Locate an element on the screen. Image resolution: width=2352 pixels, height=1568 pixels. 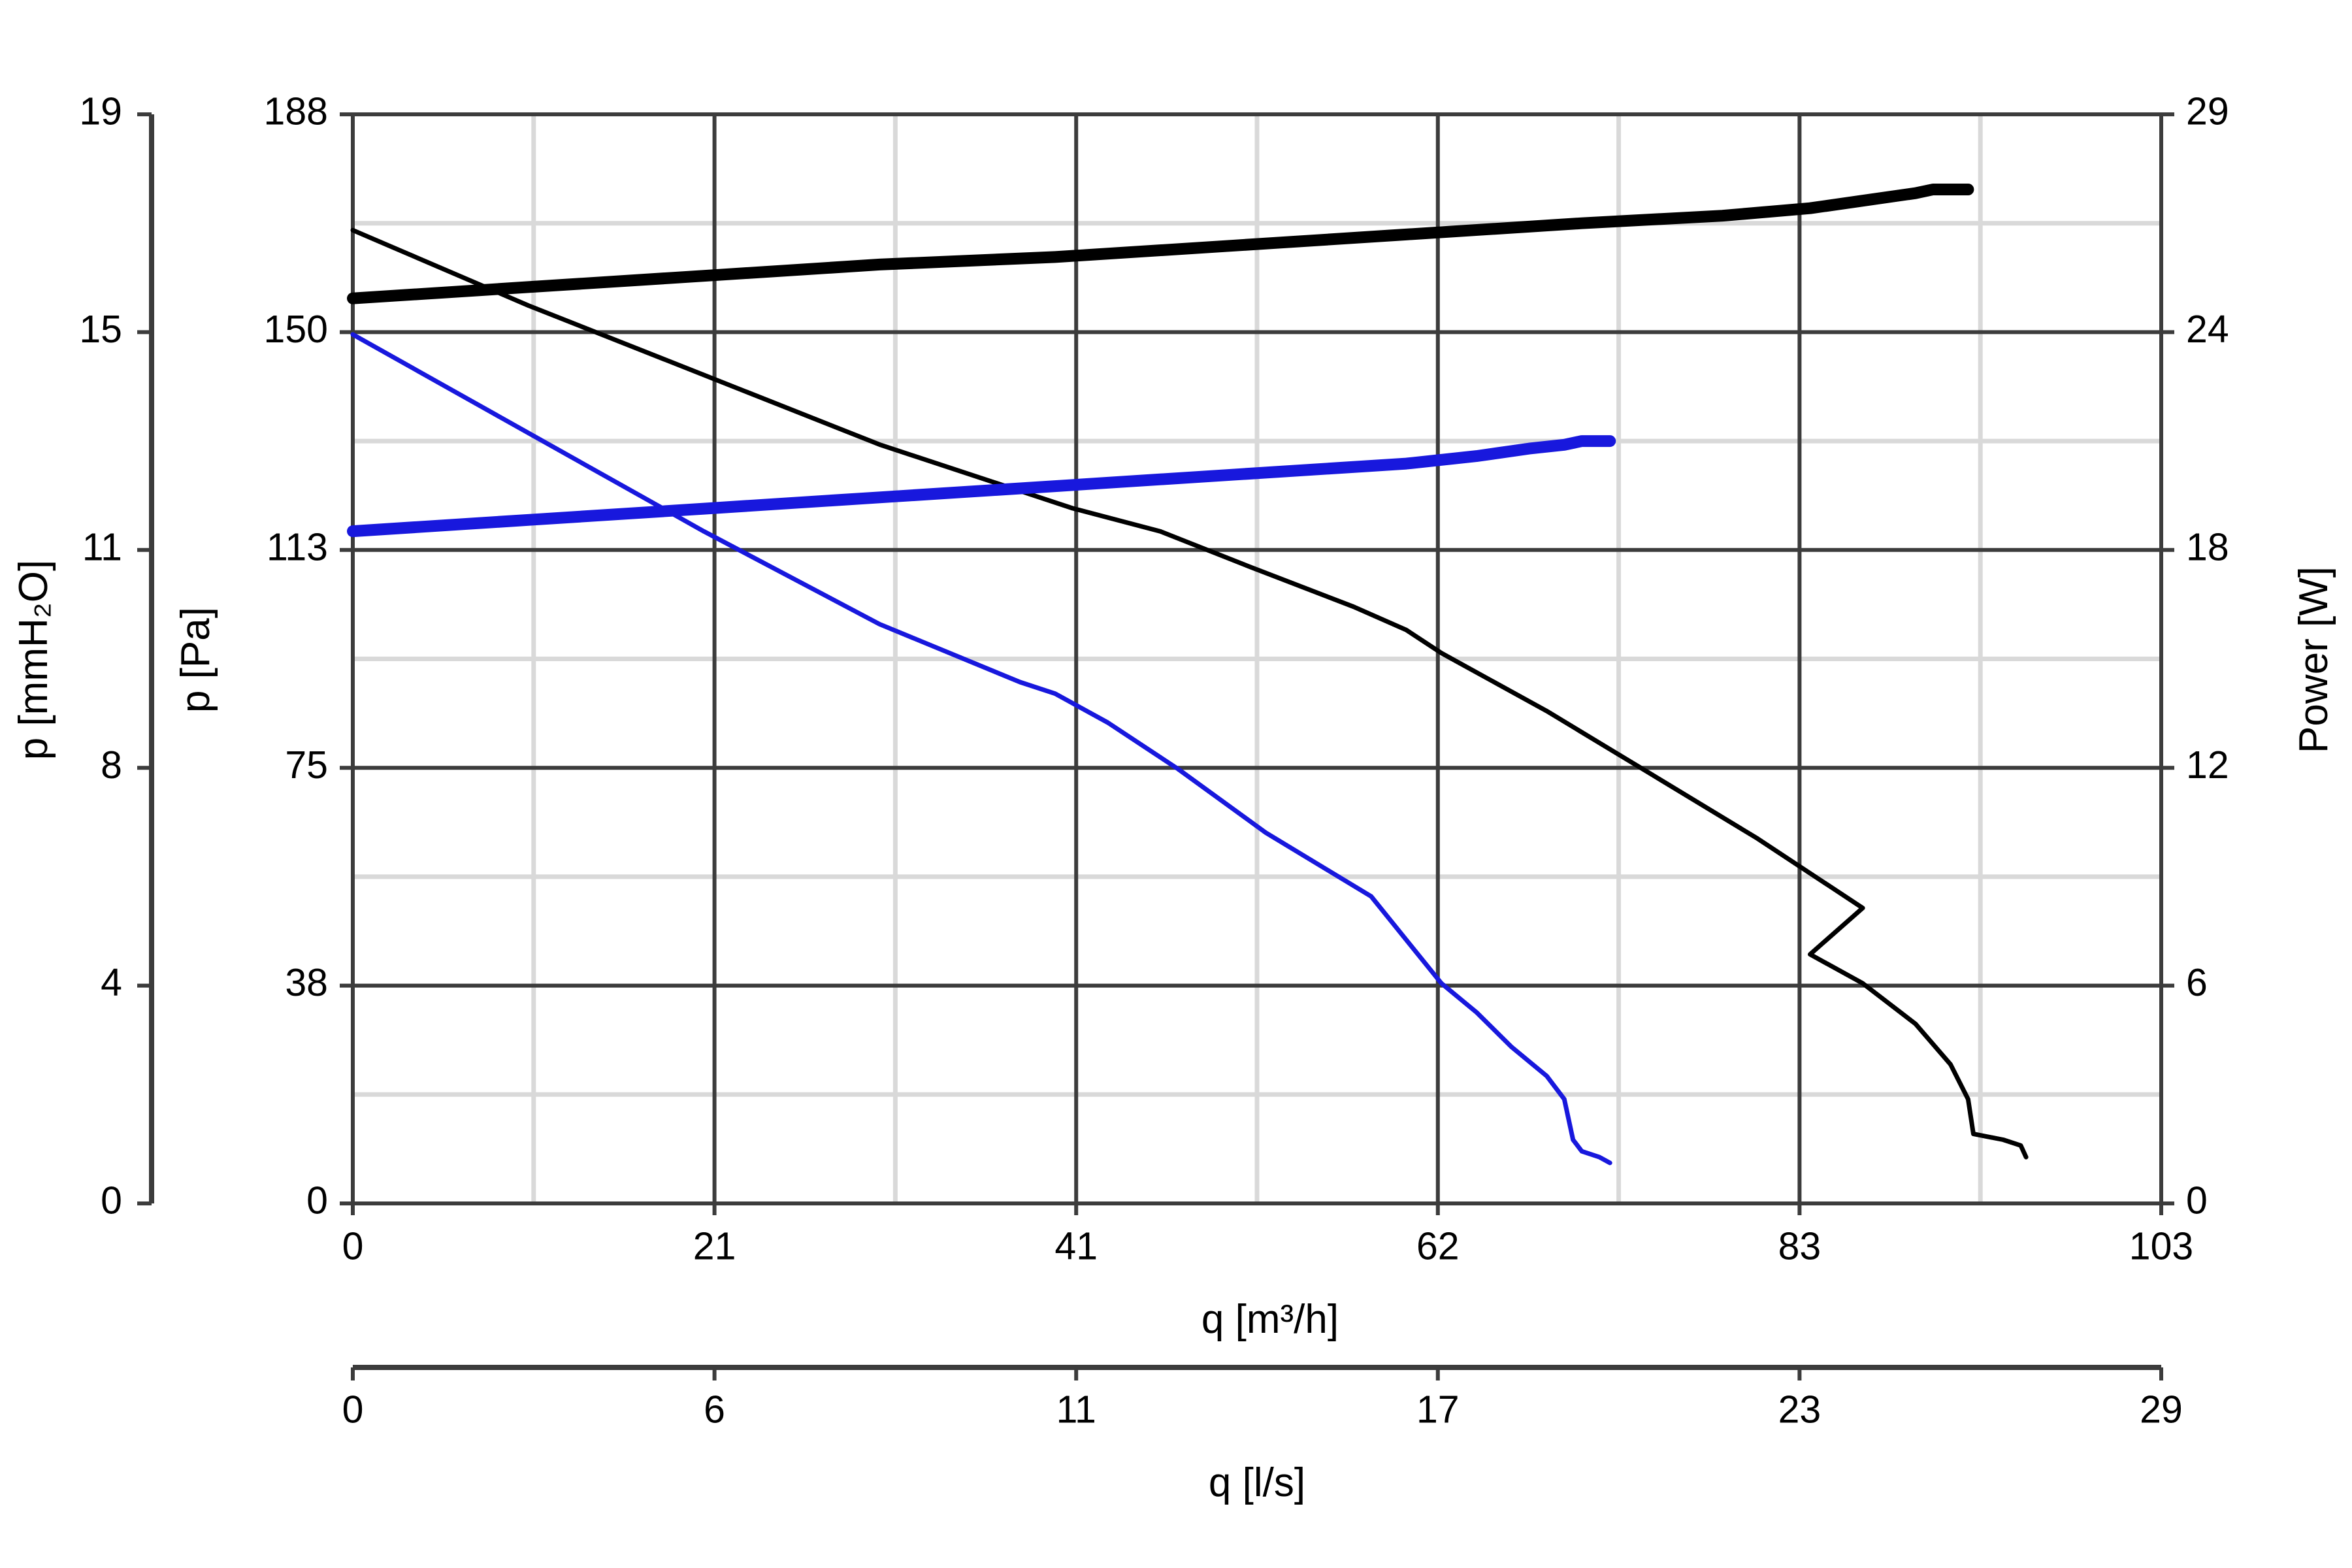
x-tick-label: 83 is located at coordinates (1799, 1246).